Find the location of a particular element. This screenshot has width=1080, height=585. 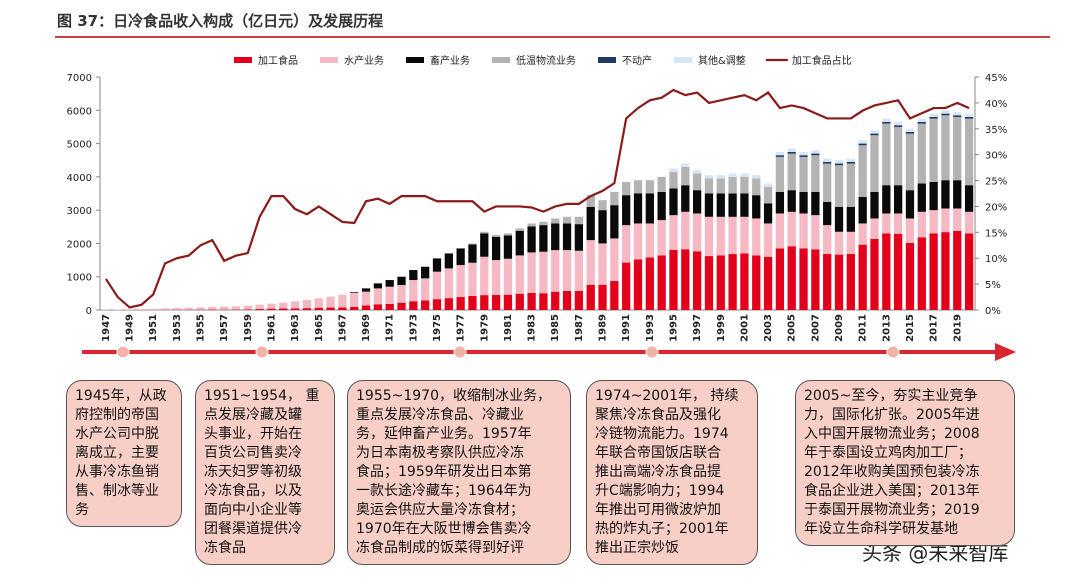

x-tick-label: 1967 is located at coordinates (342, 328).